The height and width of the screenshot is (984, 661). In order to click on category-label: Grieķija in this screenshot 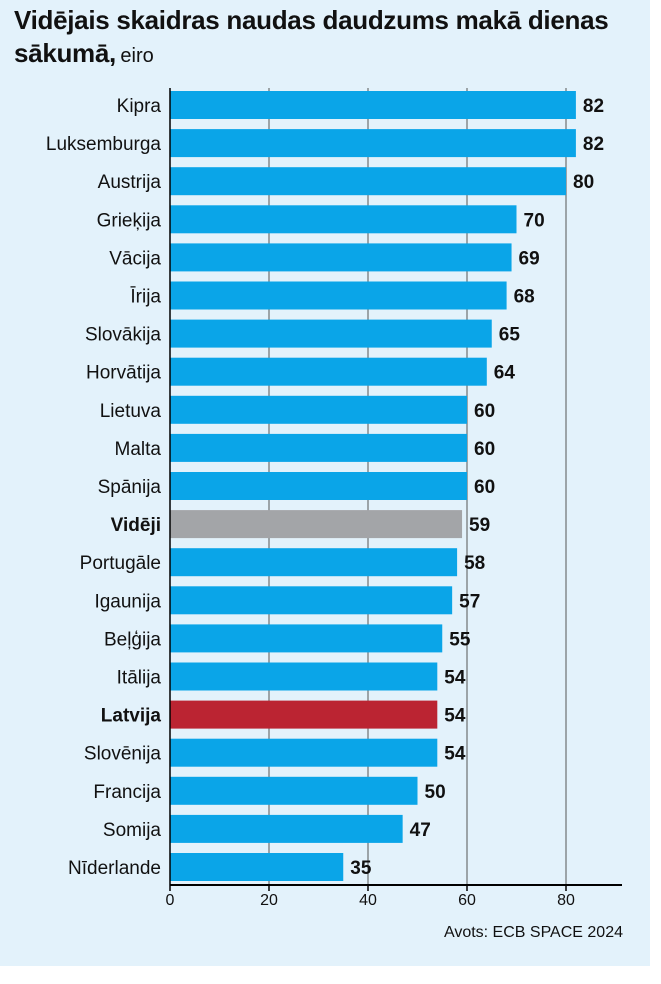, I will do `click(129, 220)`.